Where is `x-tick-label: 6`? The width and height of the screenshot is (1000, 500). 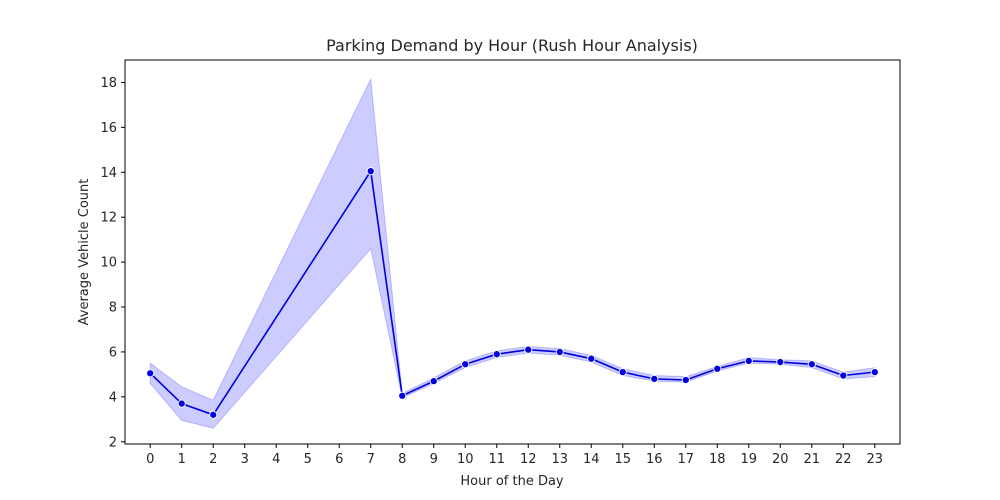 x-tick-label: 6 is located at coordinates (339, 459).